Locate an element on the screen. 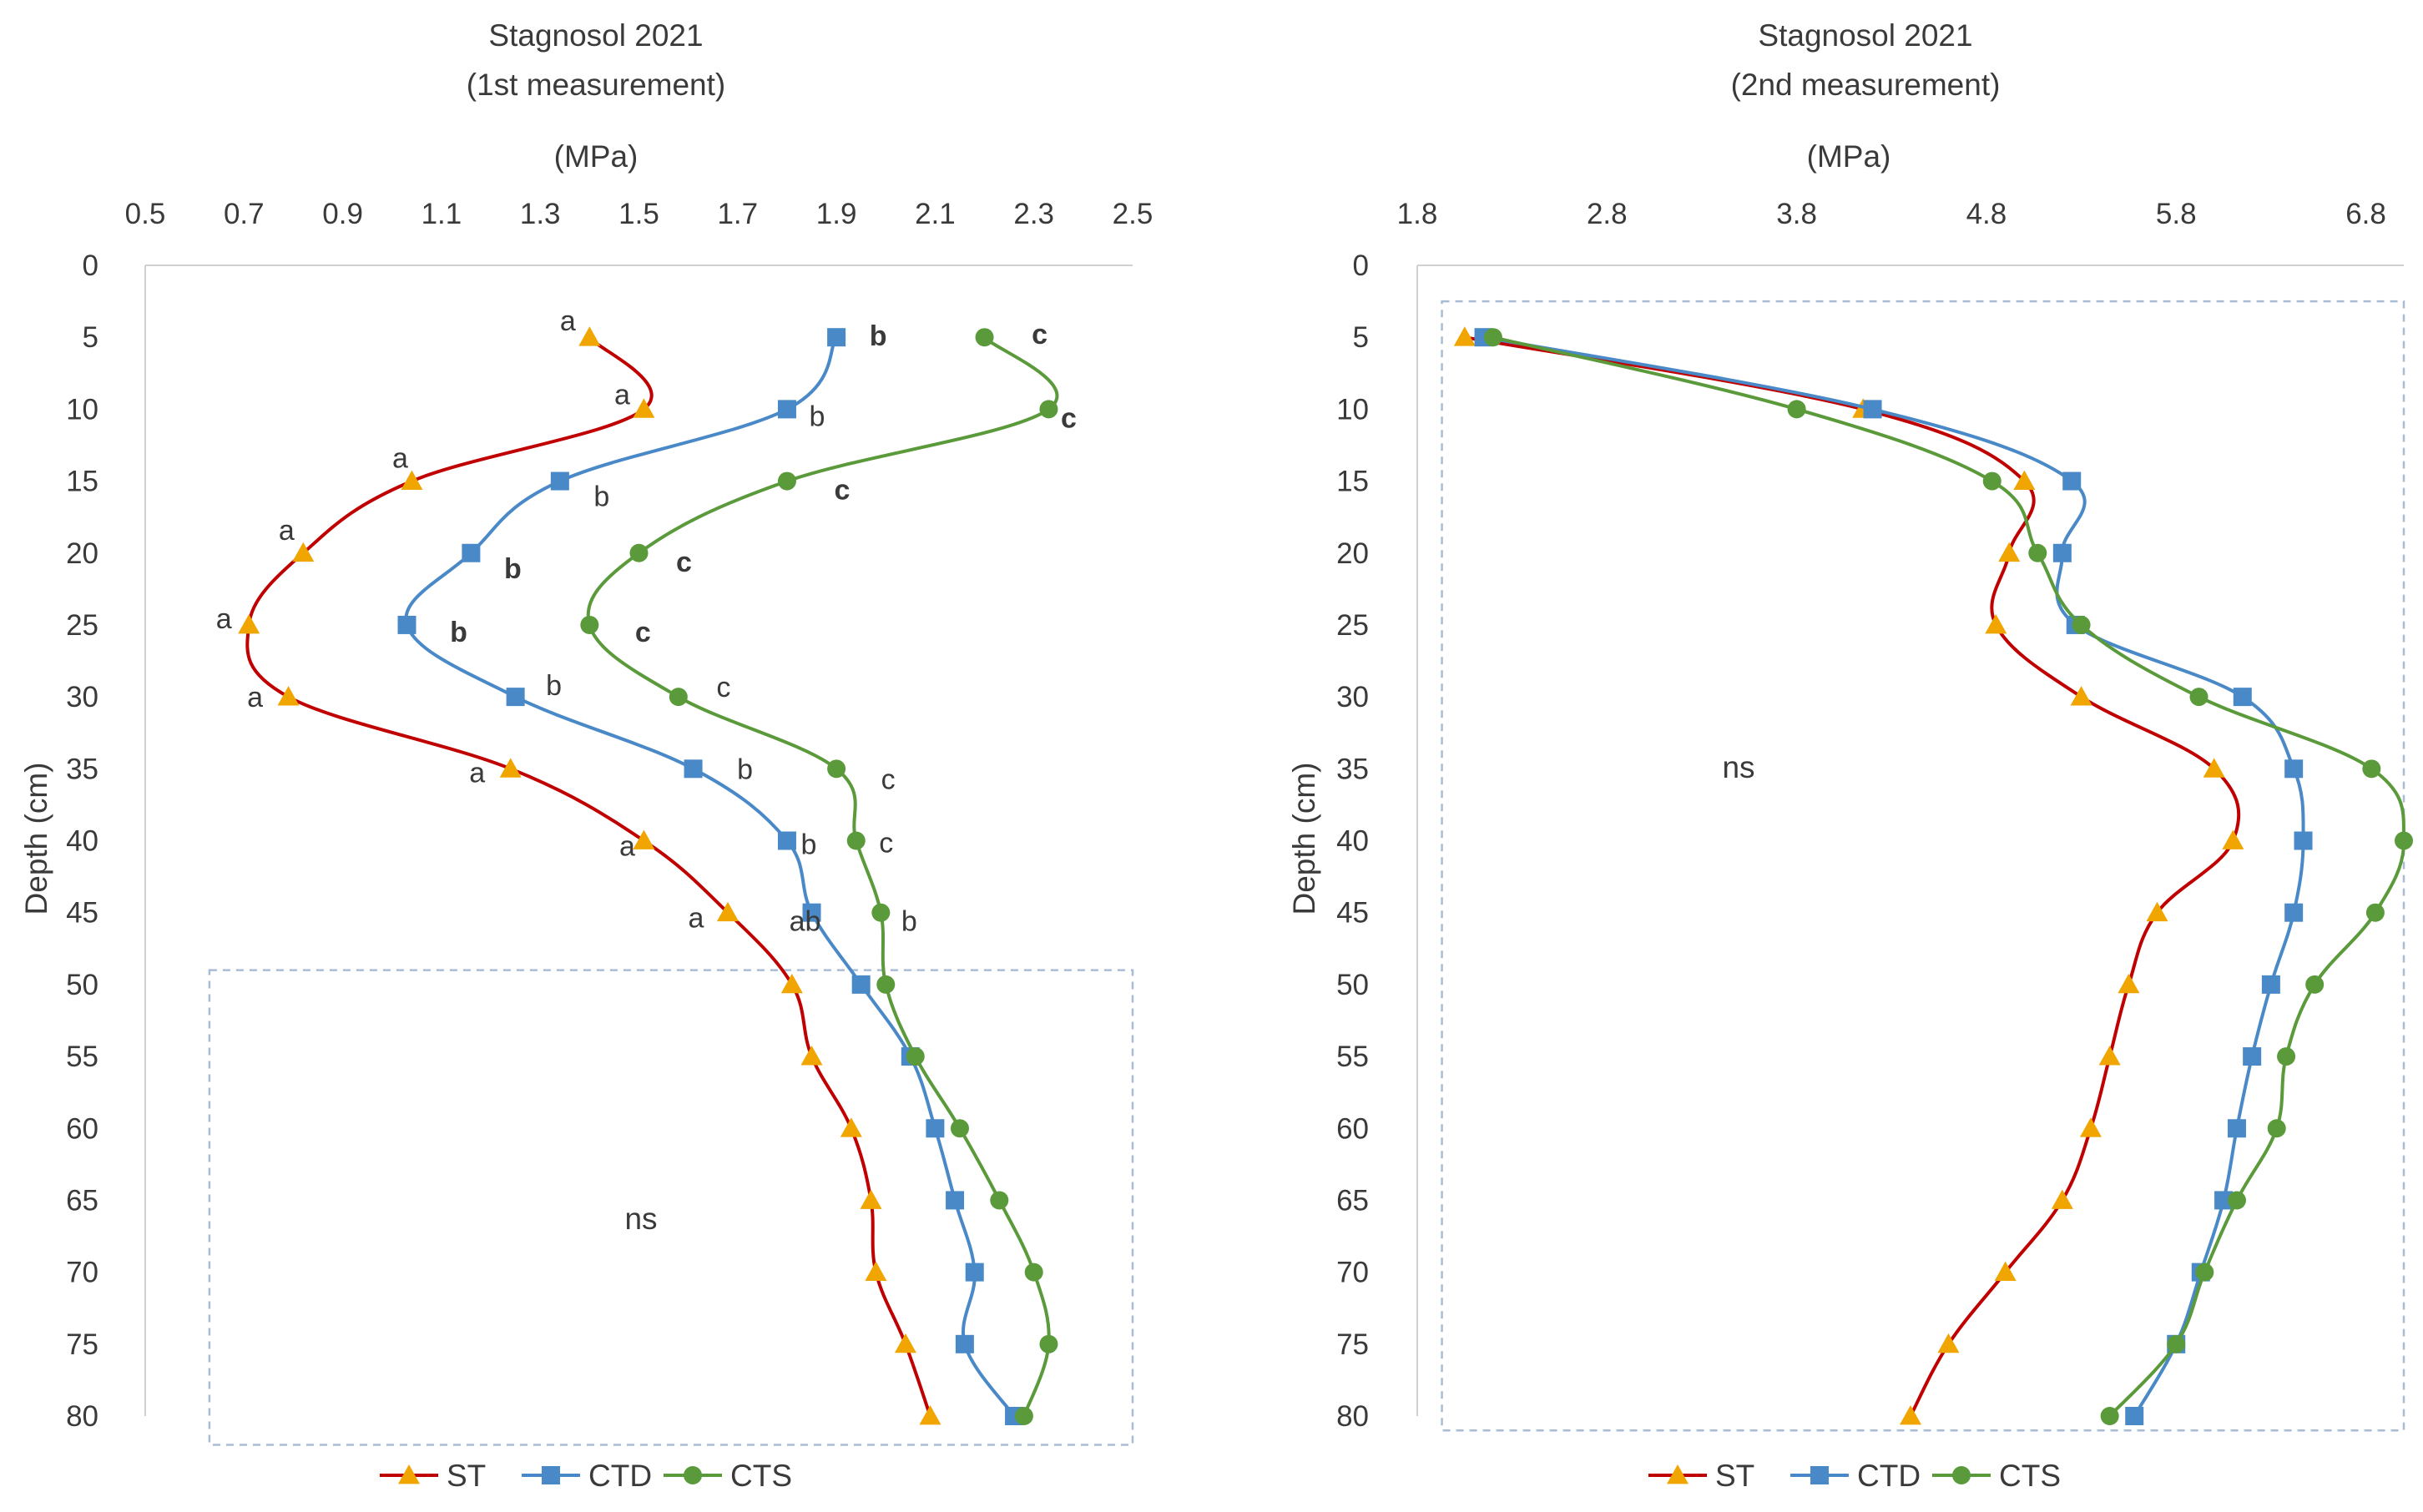 Image resolution: width=2423 pixels, height=1512 pixels. x-tick-label: 1.8 is located at coordinates (1417, 214).